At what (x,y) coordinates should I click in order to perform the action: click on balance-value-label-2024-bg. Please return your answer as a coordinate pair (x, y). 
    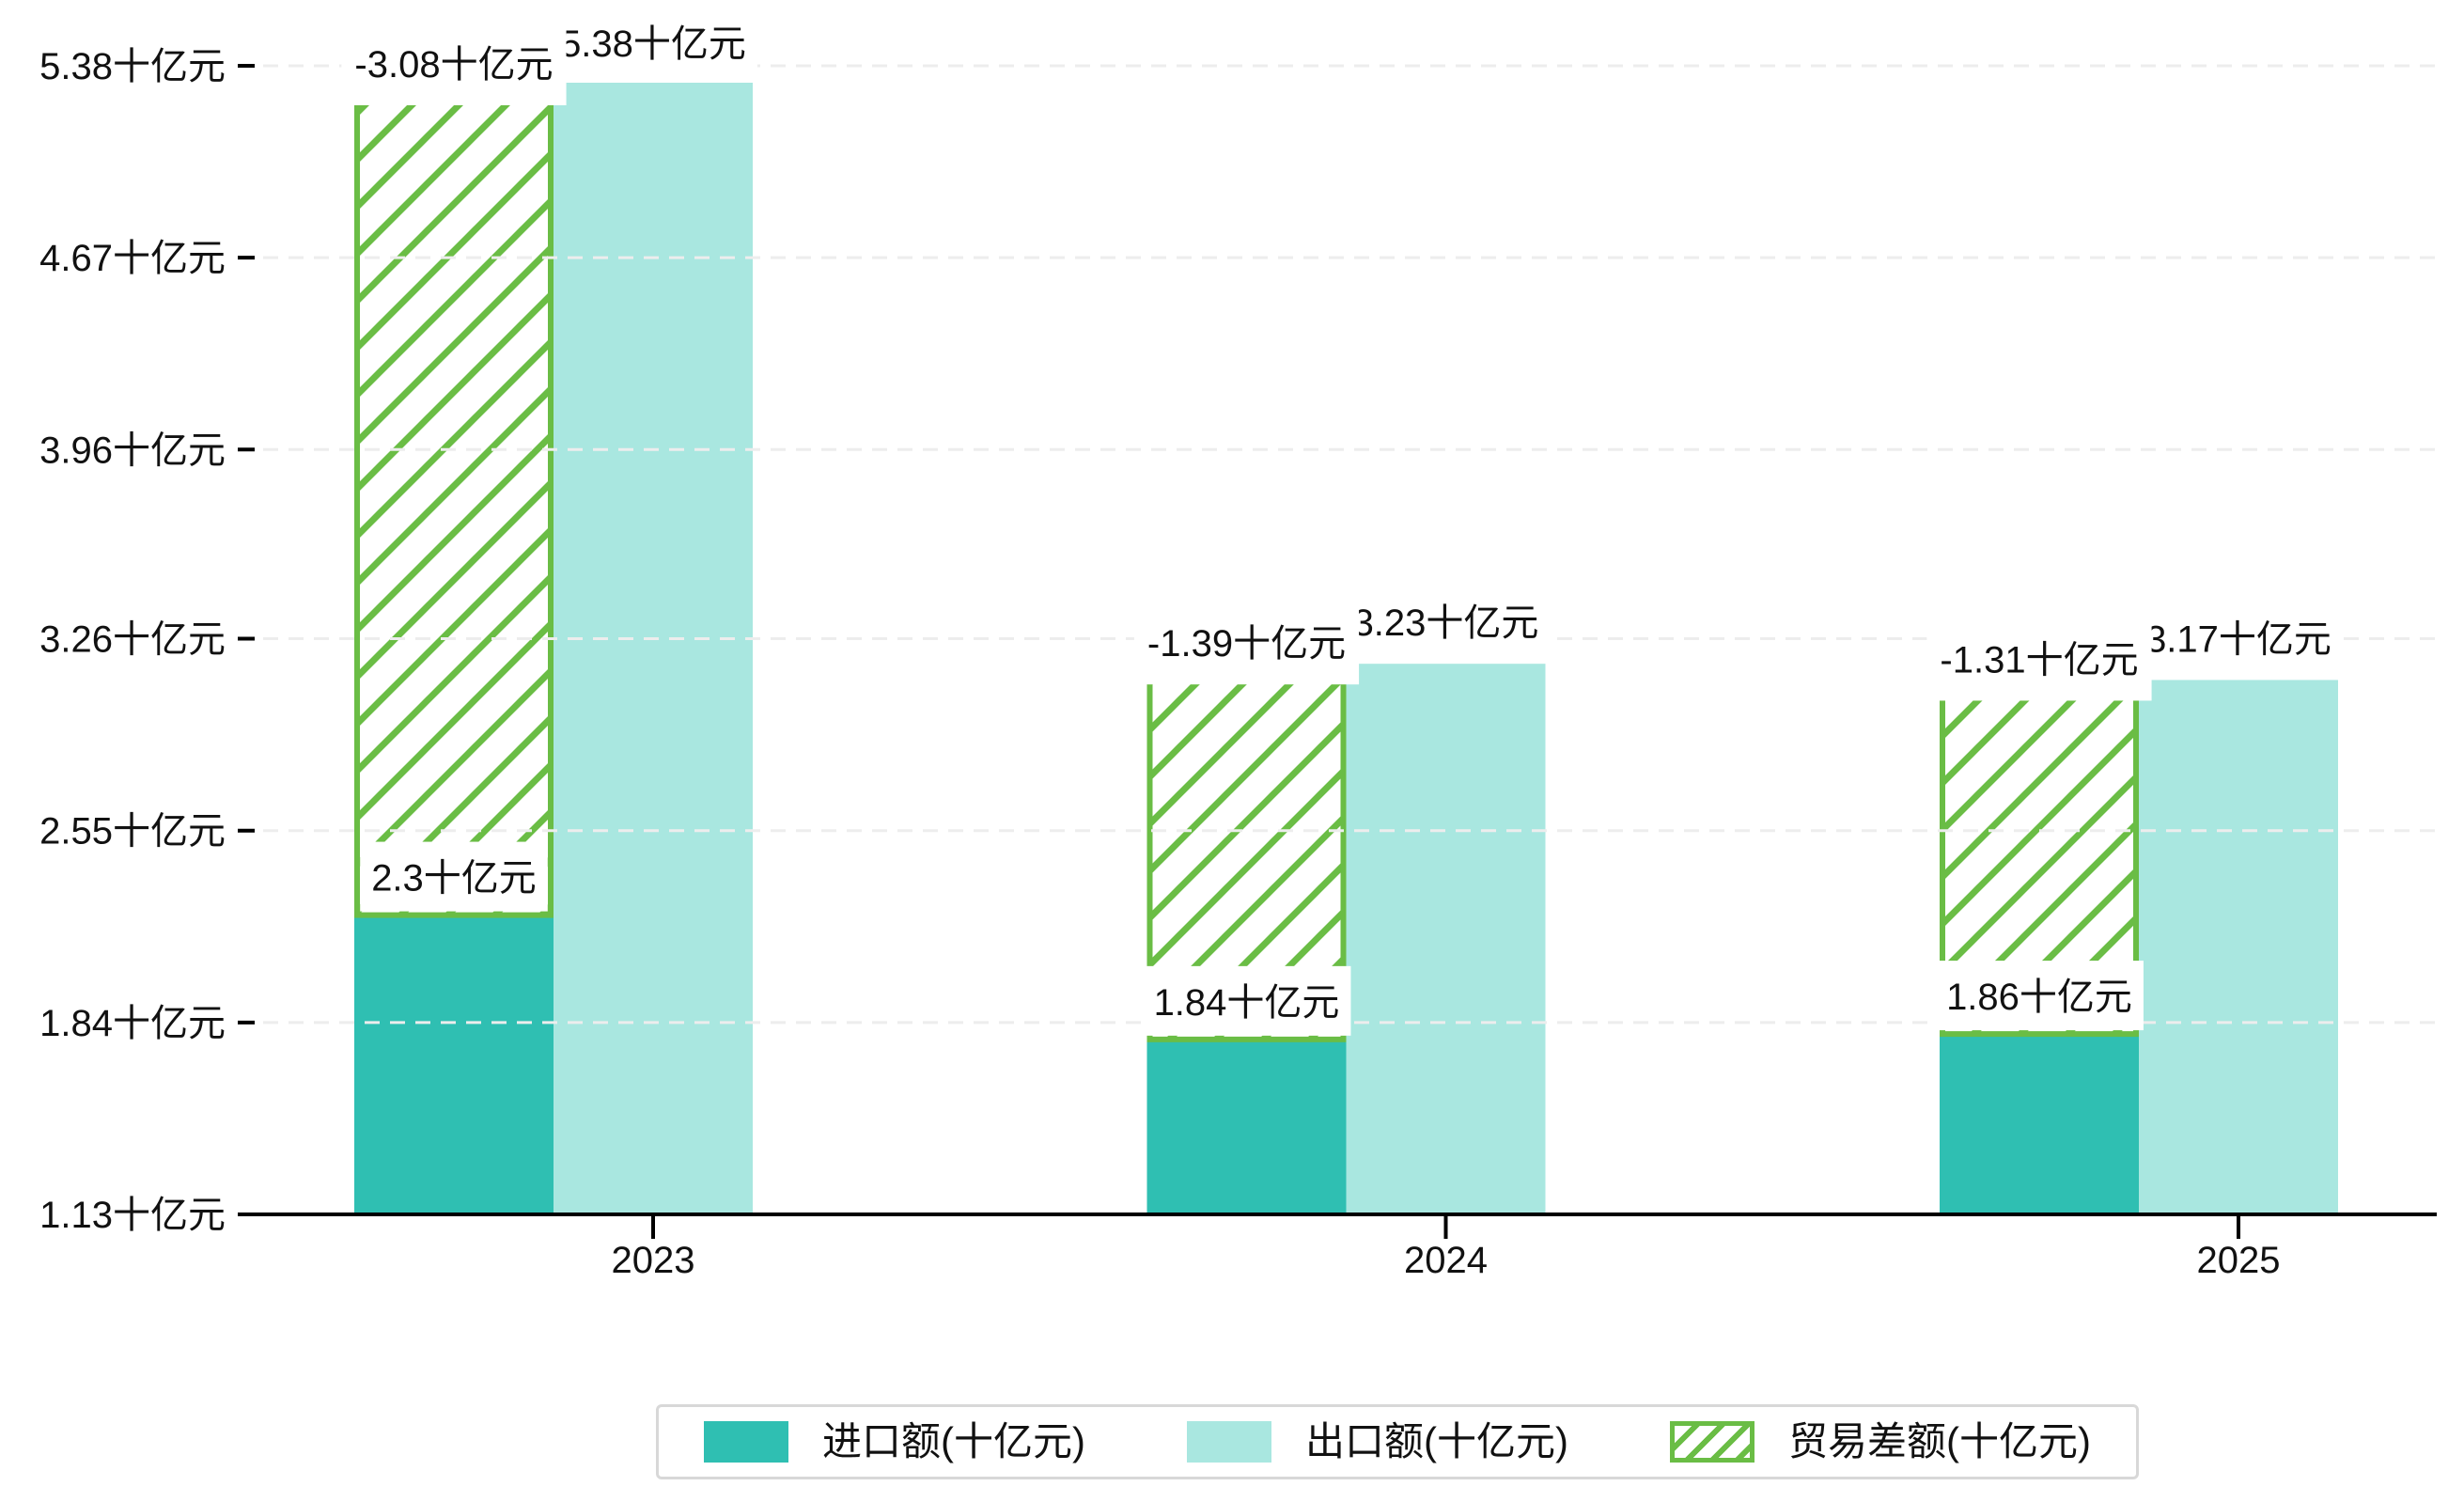
    Looking at the image, I should click on (1246, 643).